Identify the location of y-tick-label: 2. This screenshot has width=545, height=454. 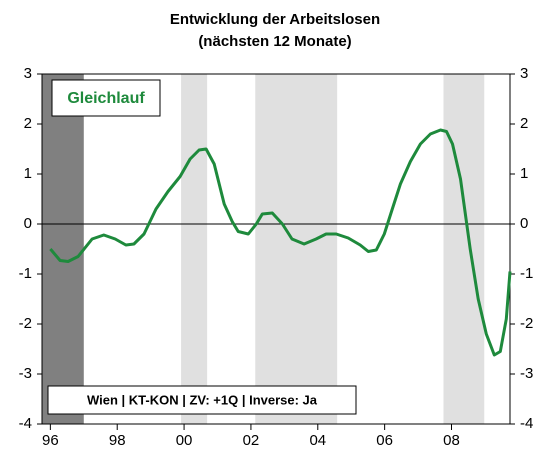
(28, 123).